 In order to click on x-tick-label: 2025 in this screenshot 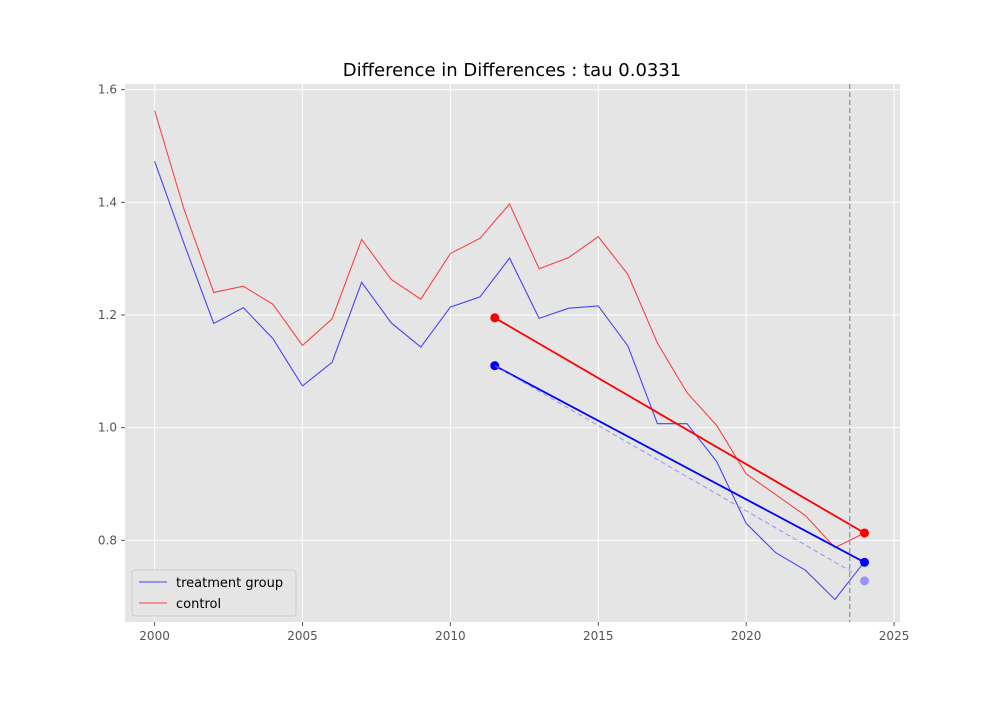, I will do `click(894, 636)`.